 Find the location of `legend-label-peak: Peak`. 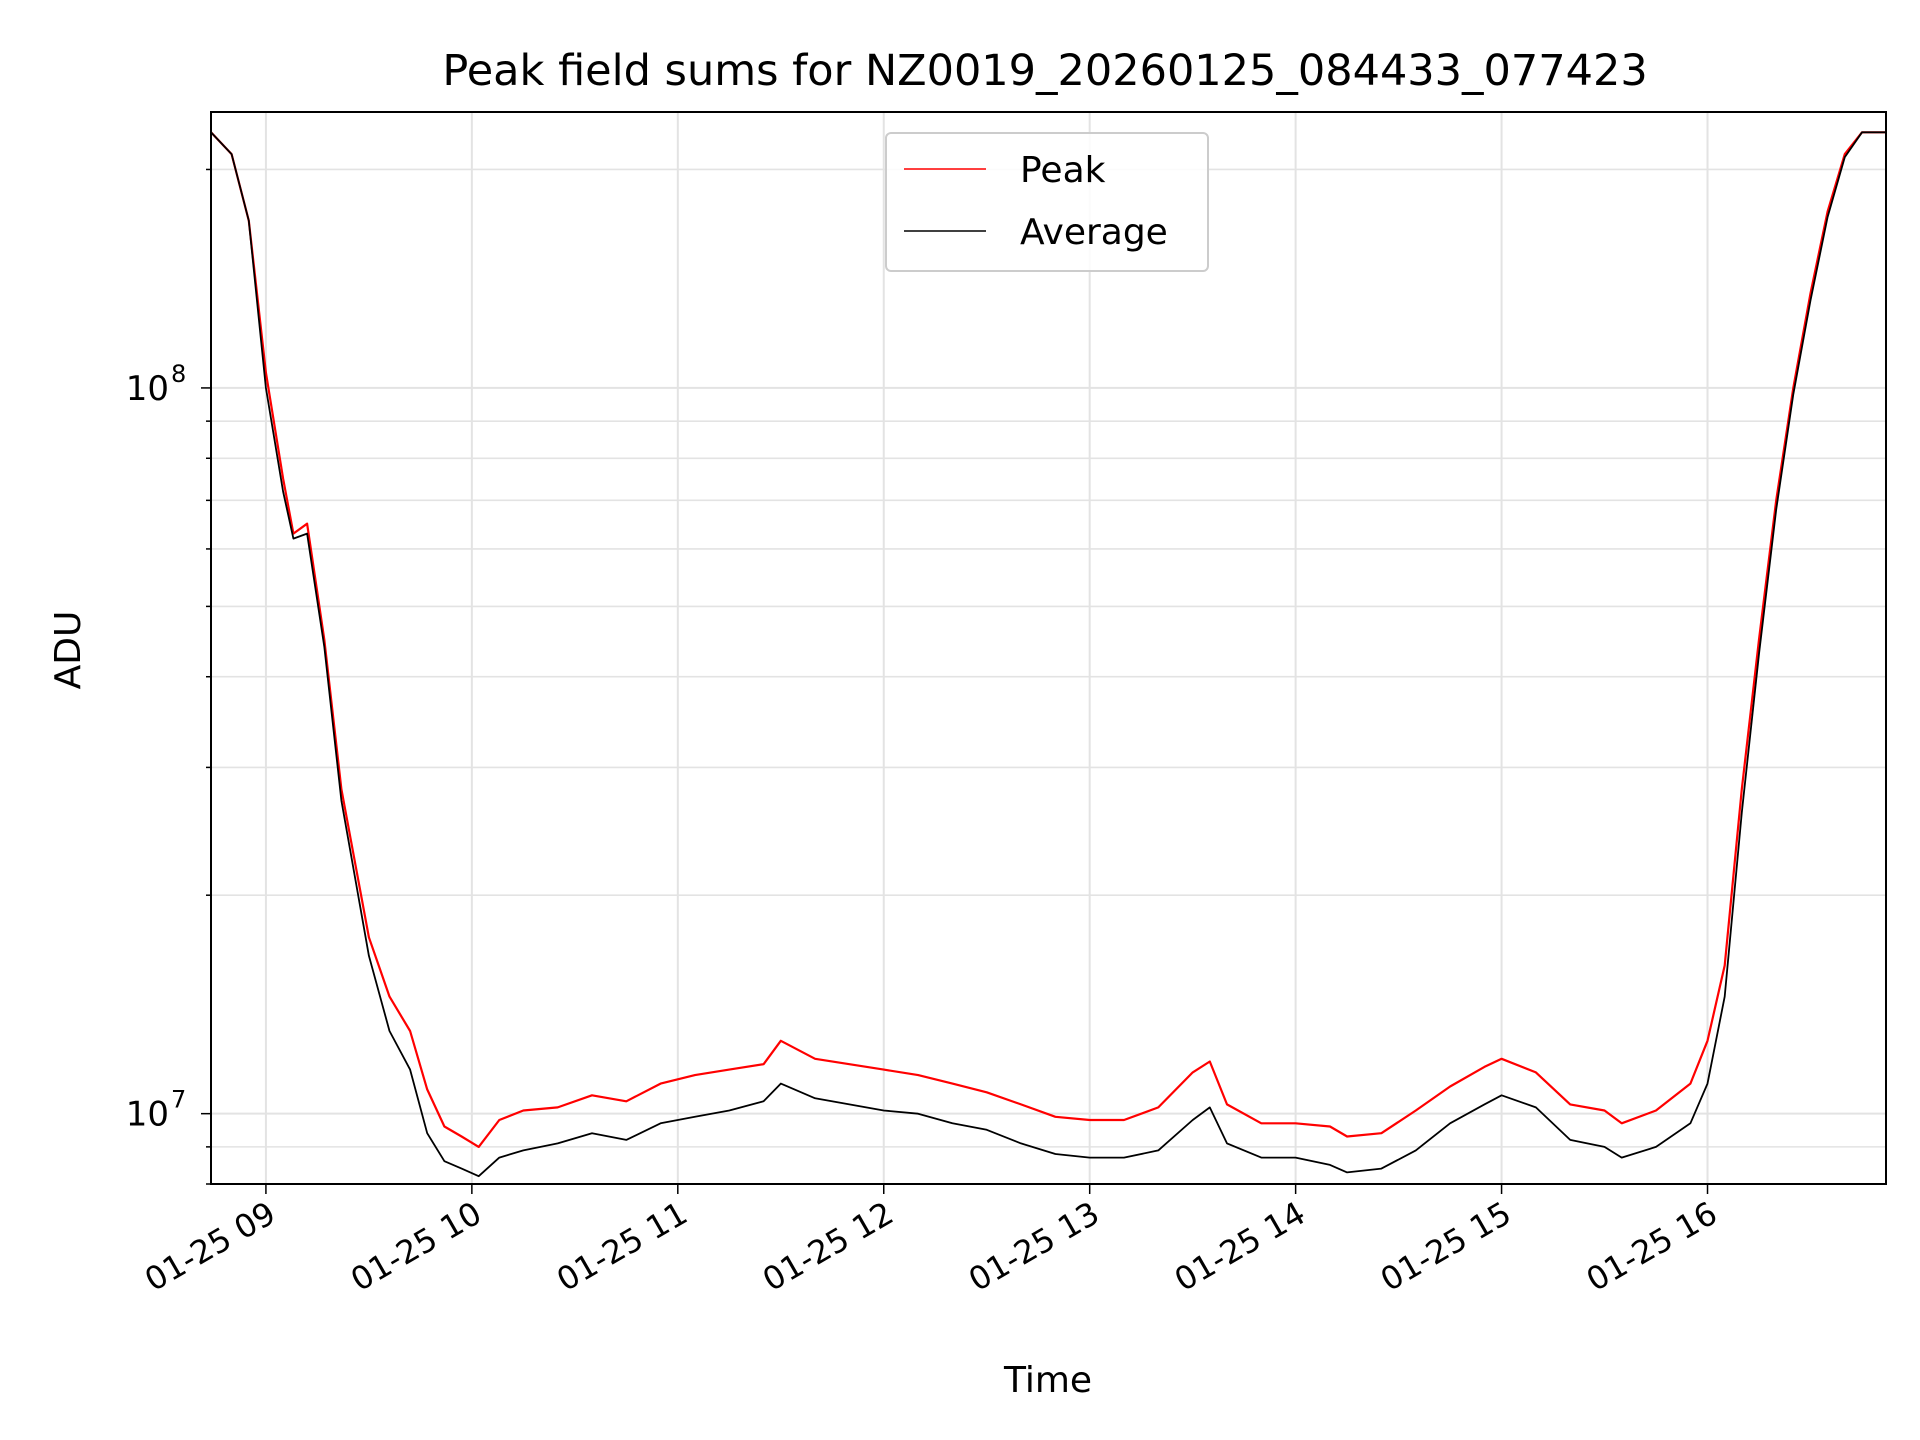

legend-label-peak: Peak is located at coordinates (1063, 170).